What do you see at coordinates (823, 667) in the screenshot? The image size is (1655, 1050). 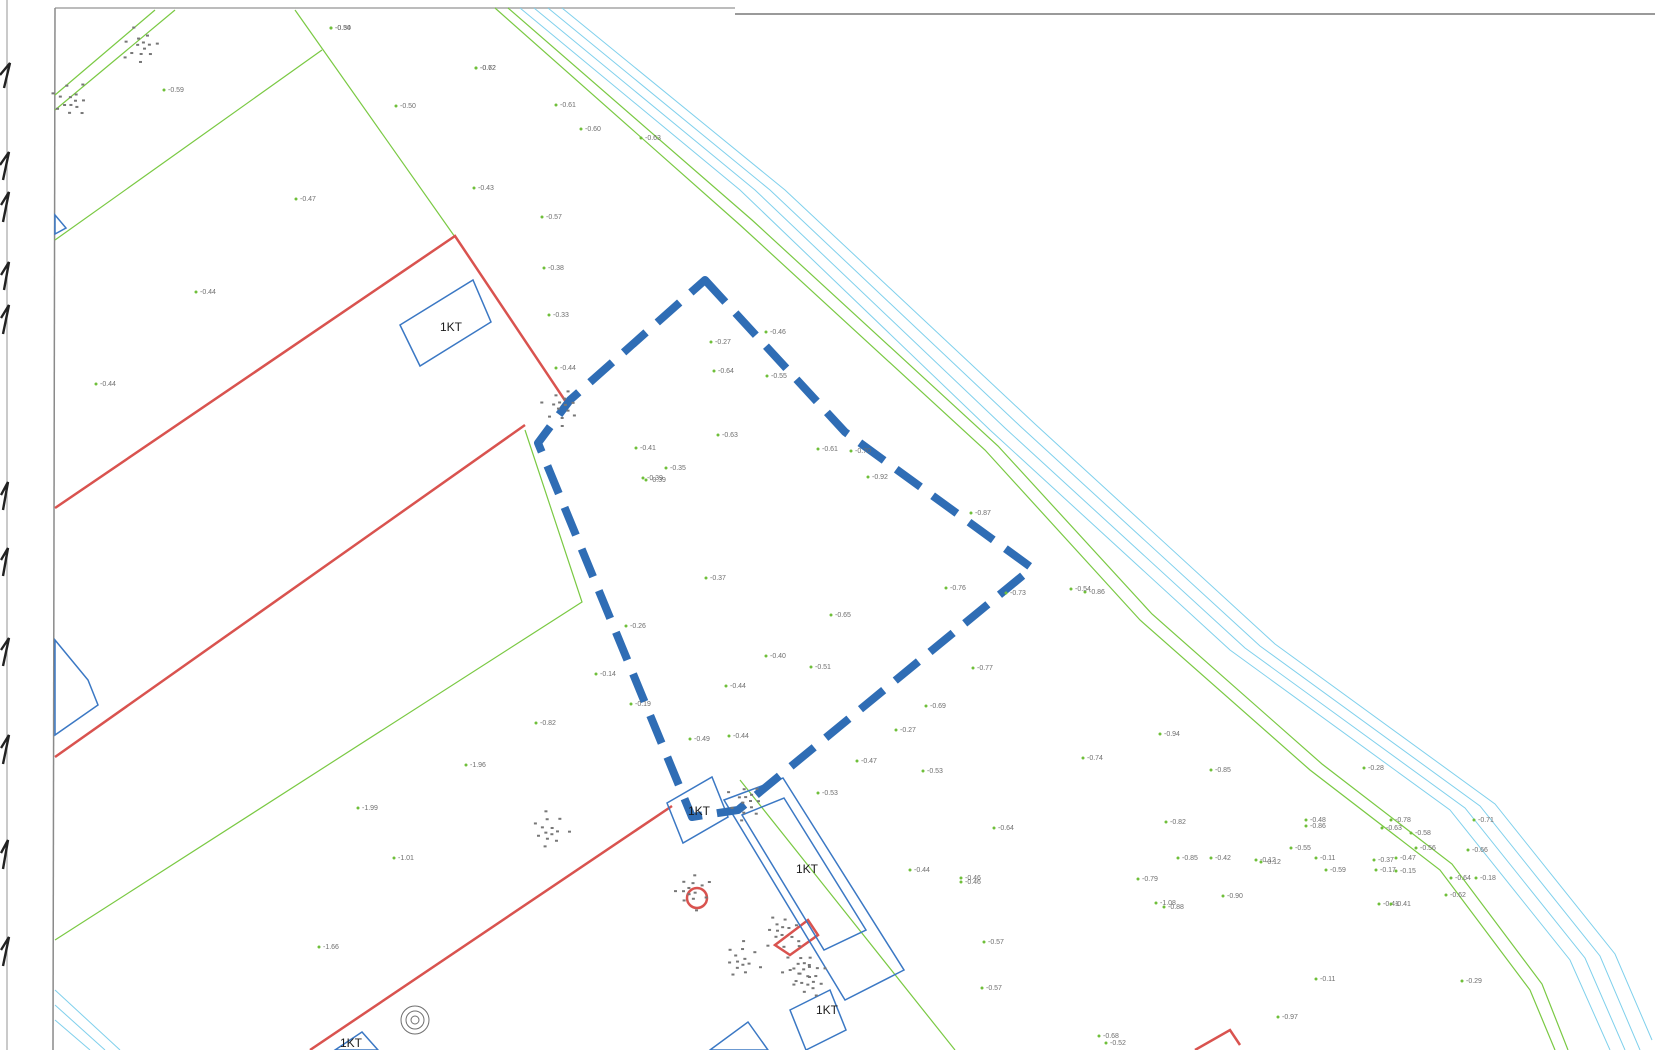 I see `elevation-label: -0.51` at bounding box center [823, 667].